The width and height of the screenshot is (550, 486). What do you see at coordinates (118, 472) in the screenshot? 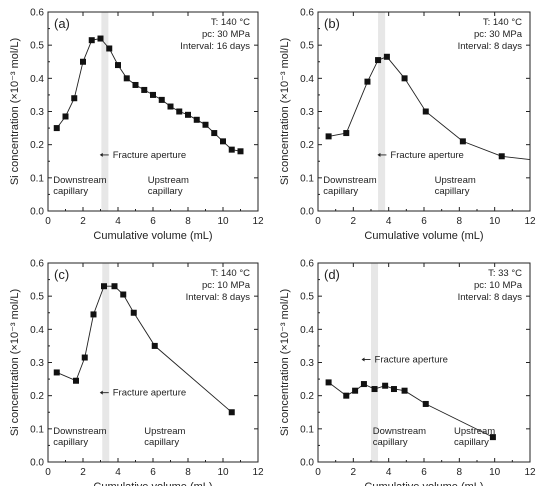
I see `x-tick-label: 4` at bounding box center [118, 472].